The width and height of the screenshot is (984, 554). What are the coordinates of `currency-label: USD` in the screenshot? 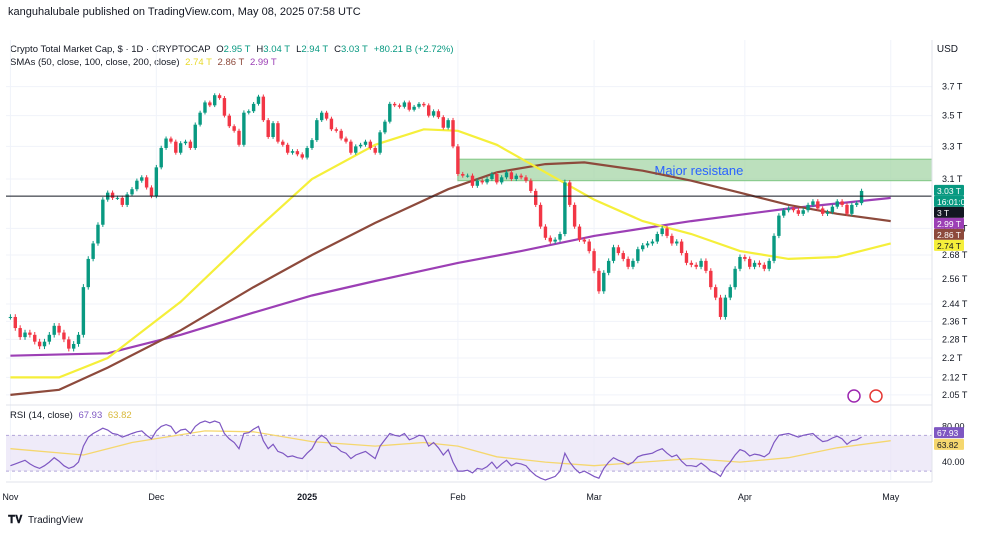 It's located at (947, 49).